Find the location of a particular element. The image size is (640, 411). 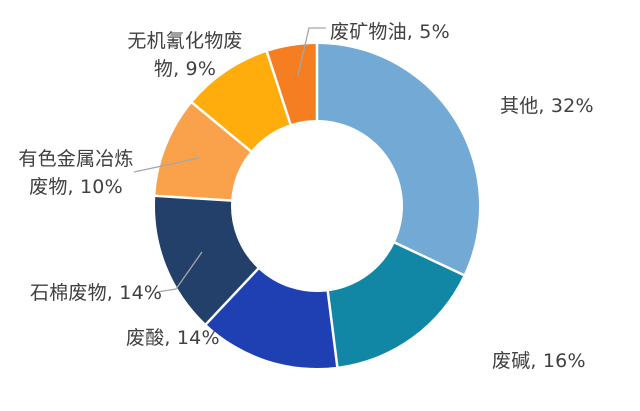

leader-line-waste-mineral-oil is located at coordinates (311, 51).